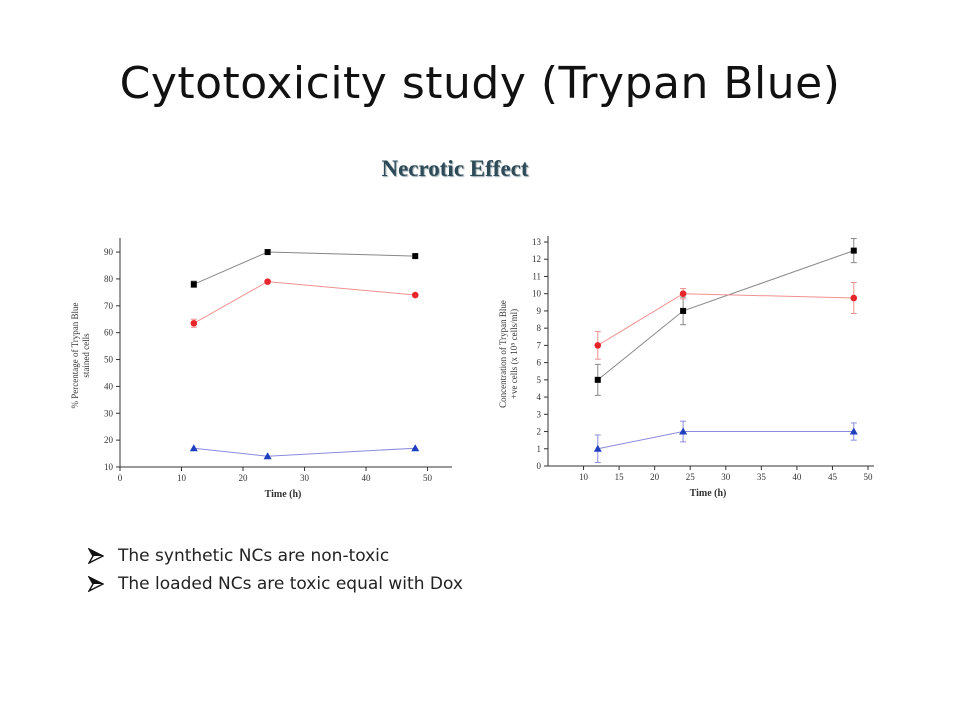  I want to click on y-tick-label: 0, so click(539, 466).